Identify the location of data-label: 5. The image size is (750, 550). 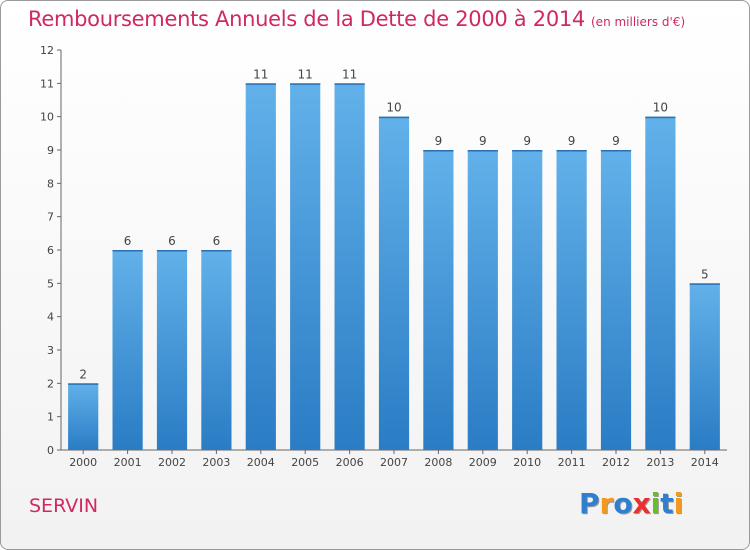
(705, 274).